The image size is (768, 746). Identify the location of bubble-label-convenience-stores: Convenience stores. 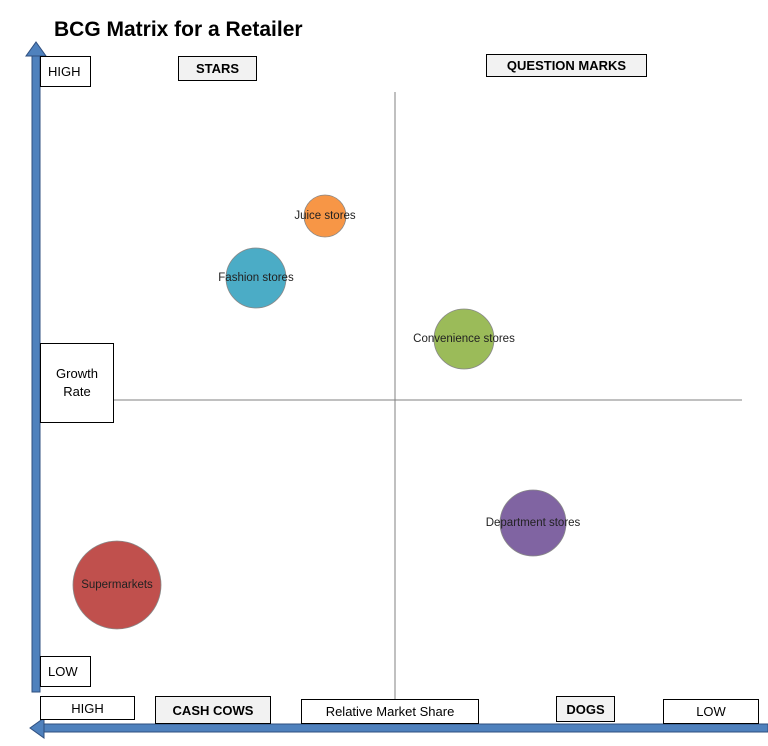
(464, 339).